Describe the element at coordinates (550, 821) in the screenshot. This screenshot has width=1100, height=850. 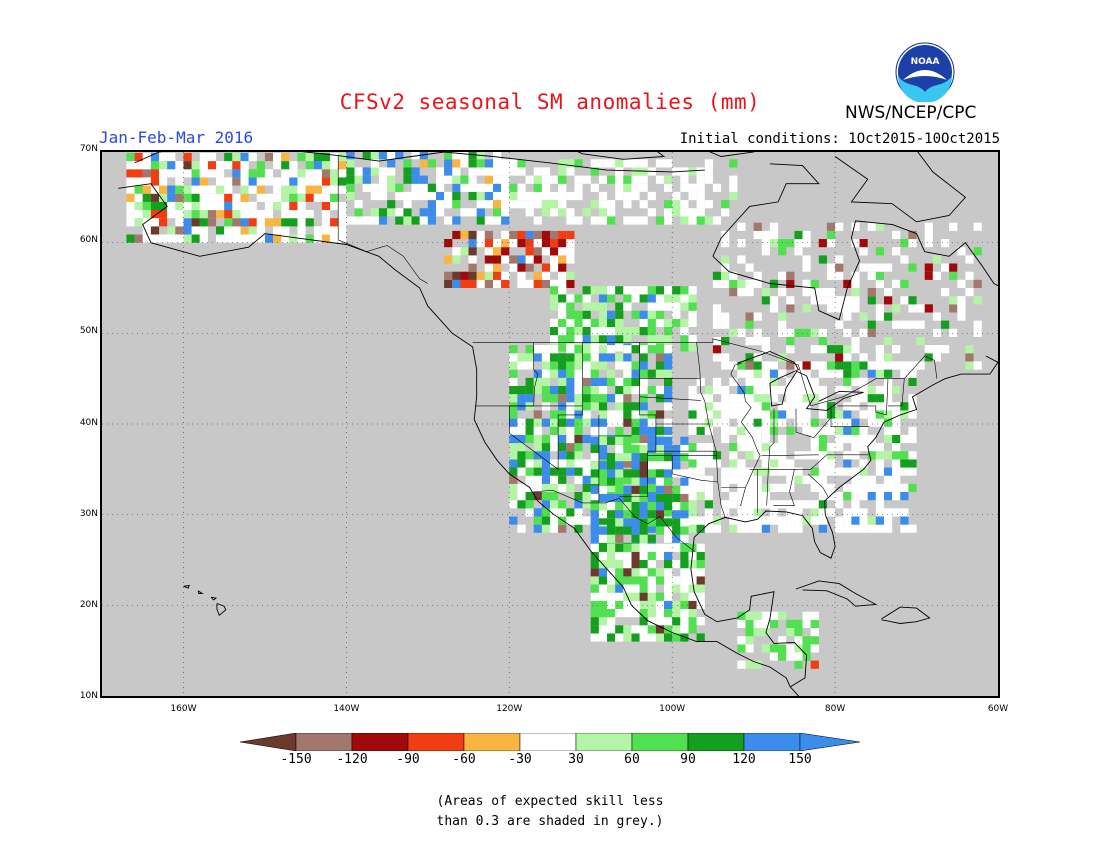
I see `skill-note-line2: than 0.3 are shaded in grey.)` at that location.